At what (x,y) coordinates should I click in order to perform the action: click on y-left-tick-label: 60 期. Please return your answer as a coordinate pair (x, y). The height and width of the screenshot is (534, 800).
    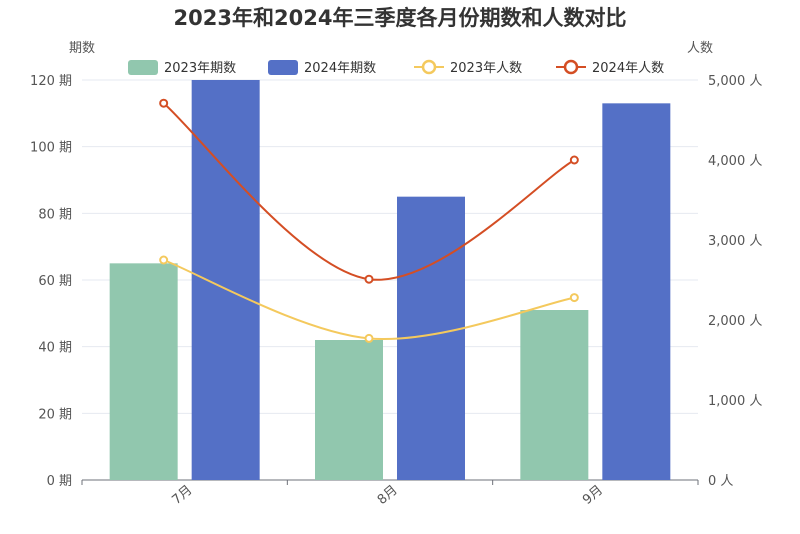
    Looking at the image, I should click on (55, 281).